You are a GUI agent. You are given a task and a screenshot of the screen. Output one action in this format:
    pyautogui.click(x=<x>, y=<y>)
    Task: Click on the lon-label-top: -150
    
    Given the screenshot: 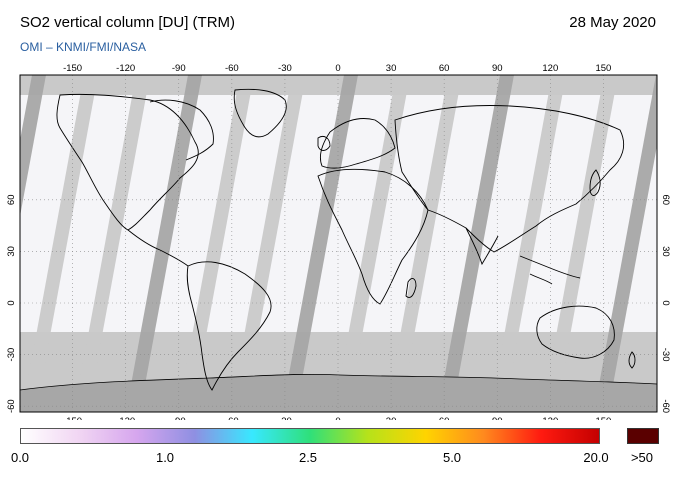 What is the action you would take?
    pyautogui.click(x=72, y=68)
    